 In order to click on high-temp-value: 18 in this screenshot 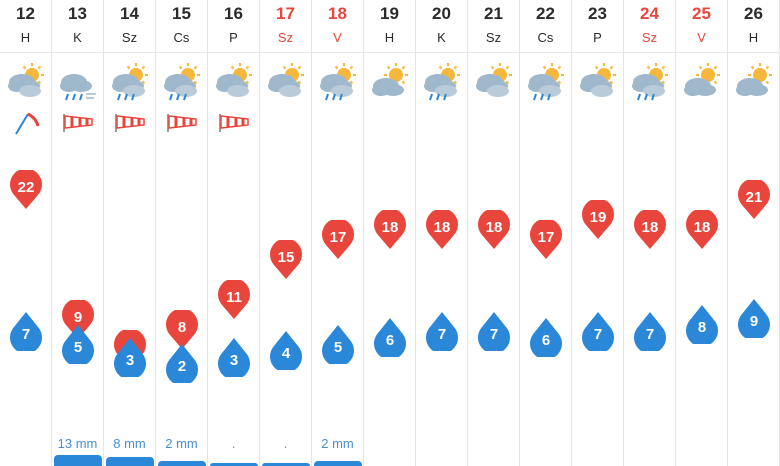, I will do `click(650, 227)`.